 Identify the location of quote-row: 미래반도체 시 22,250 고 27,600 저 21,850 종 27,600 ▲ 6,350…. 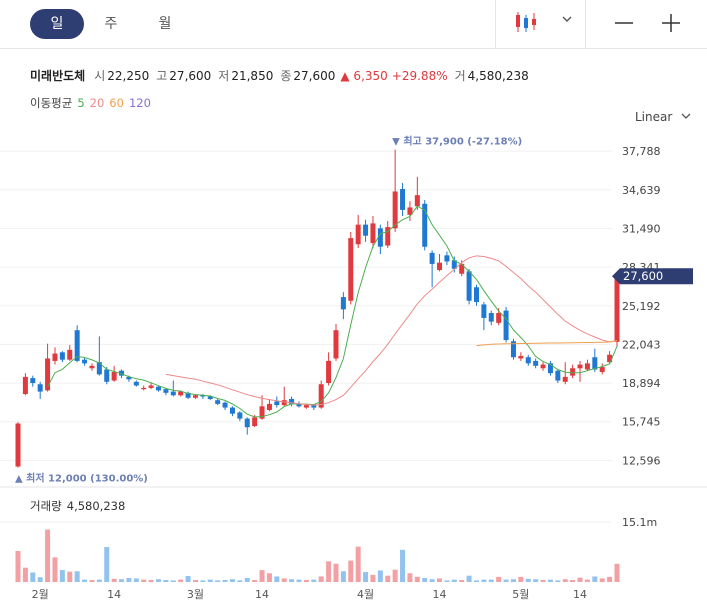
(279, 75).